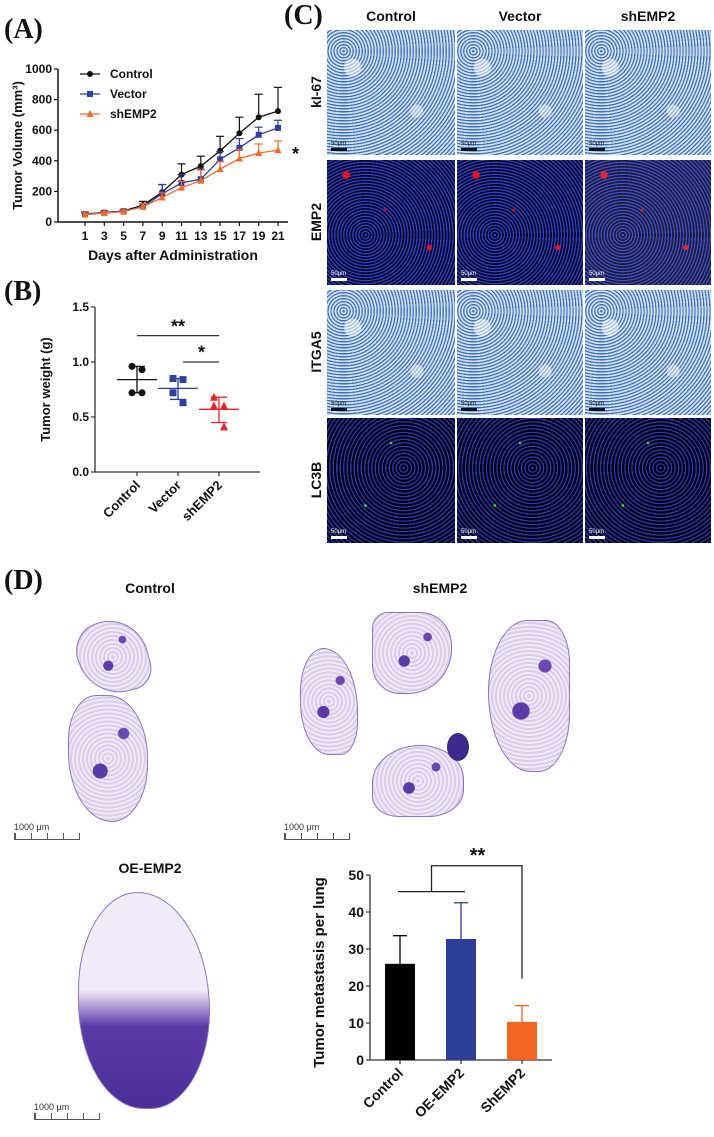 The image size is (714, 1137). I want to click on significance-marker: *, so click(295, 154).